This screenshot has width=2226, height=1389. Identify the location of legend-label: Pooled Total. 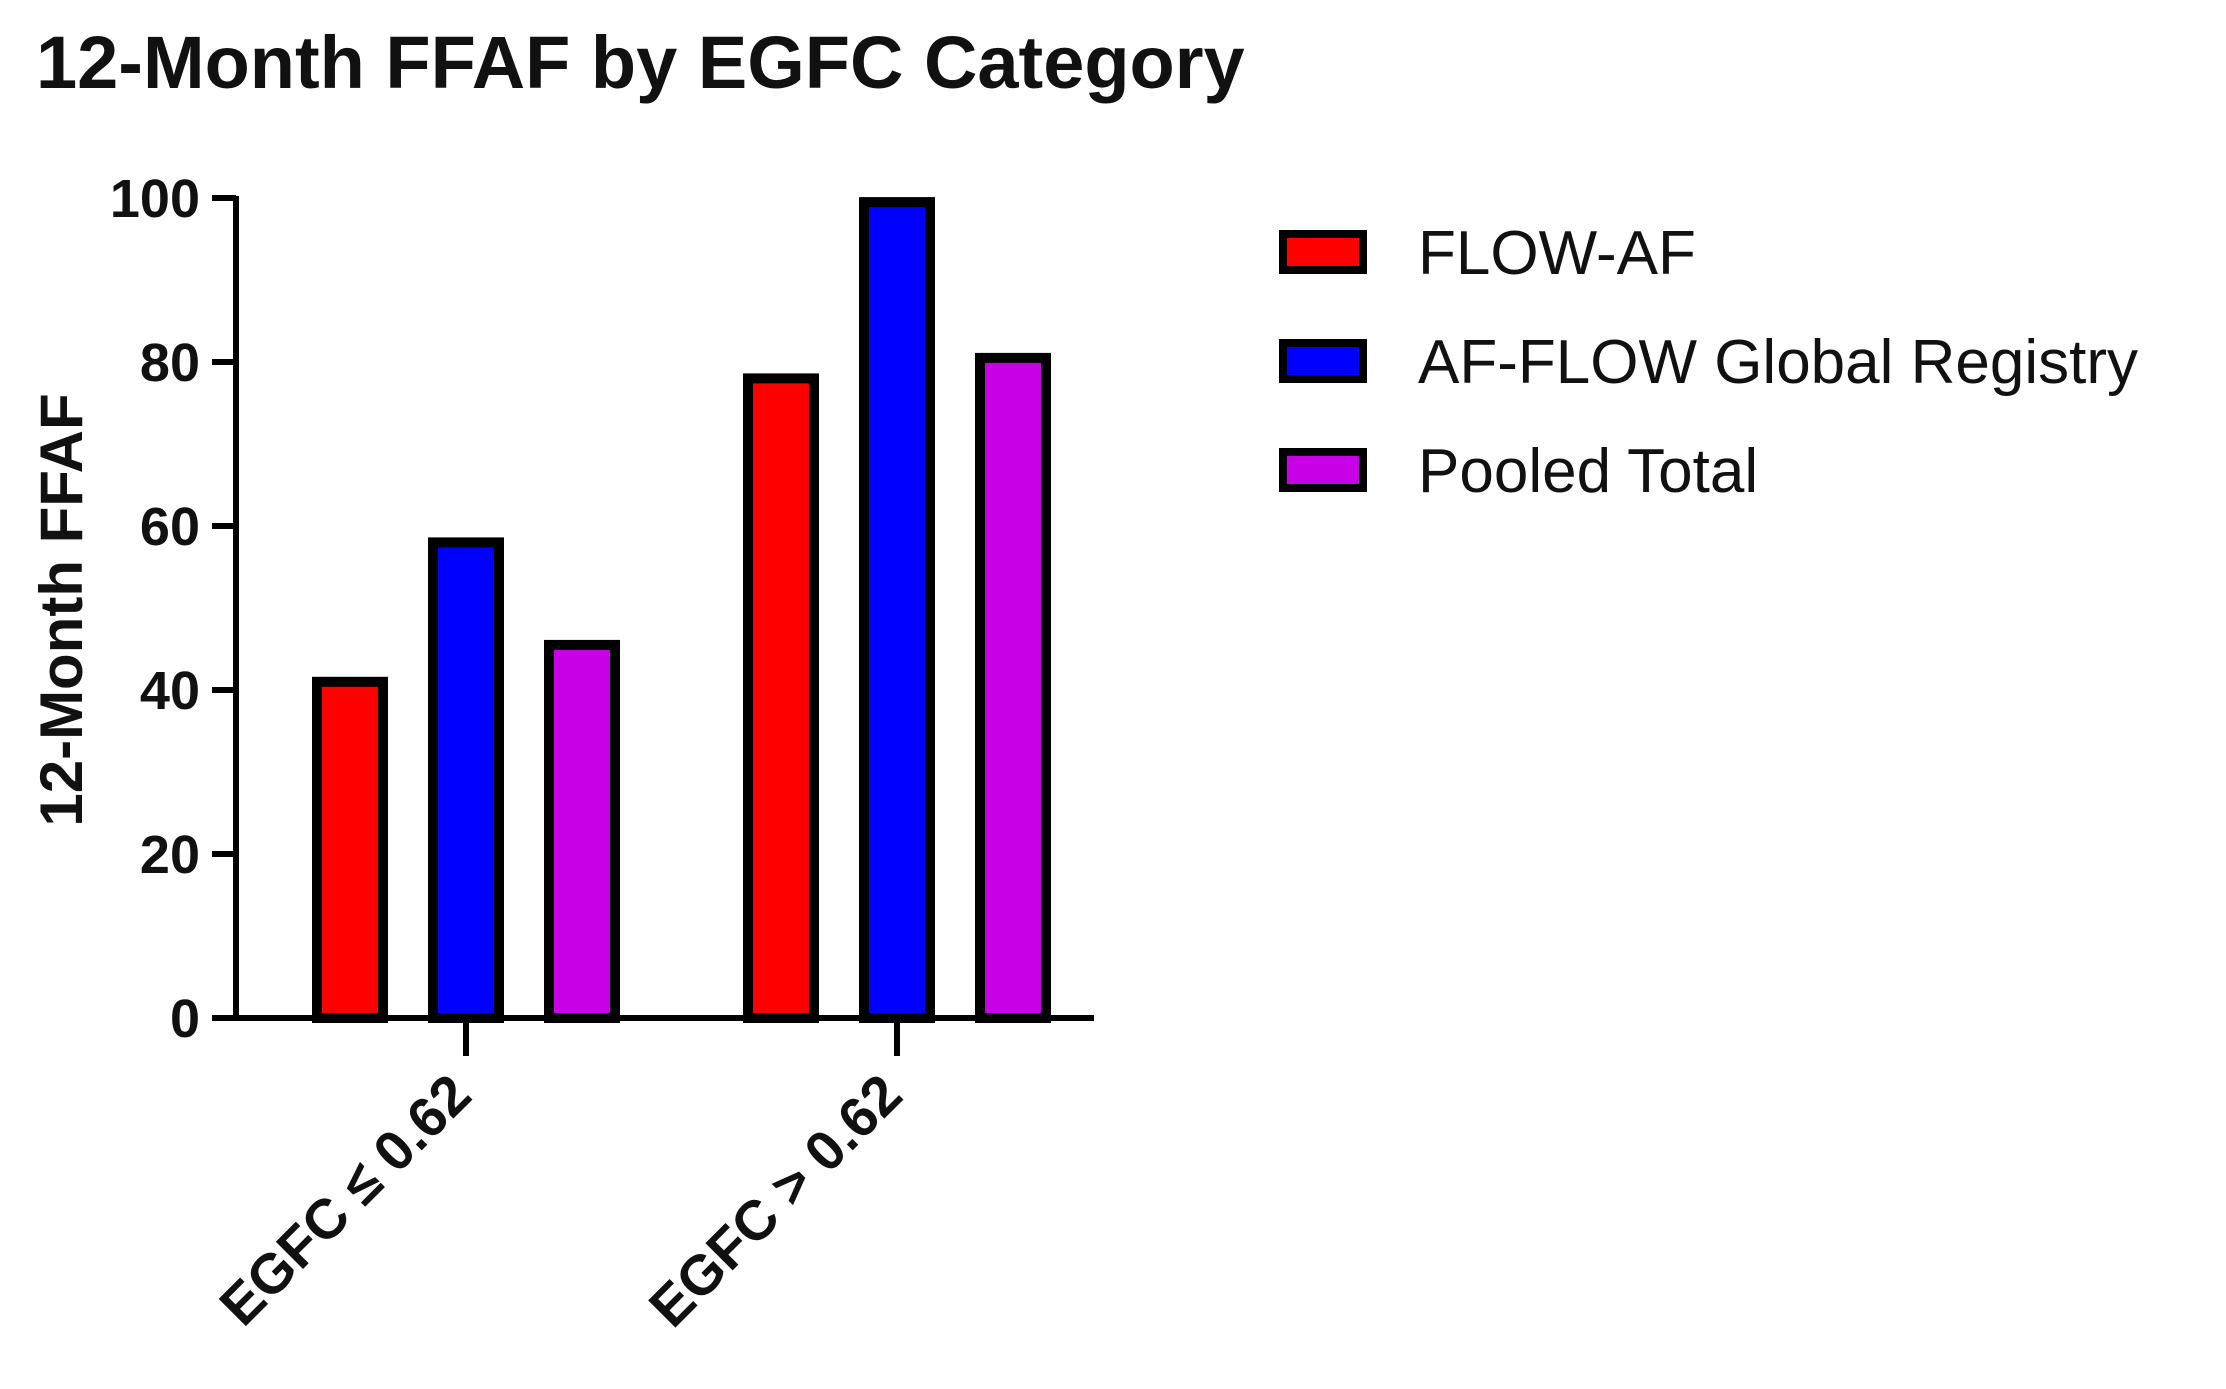
(1588, 471).